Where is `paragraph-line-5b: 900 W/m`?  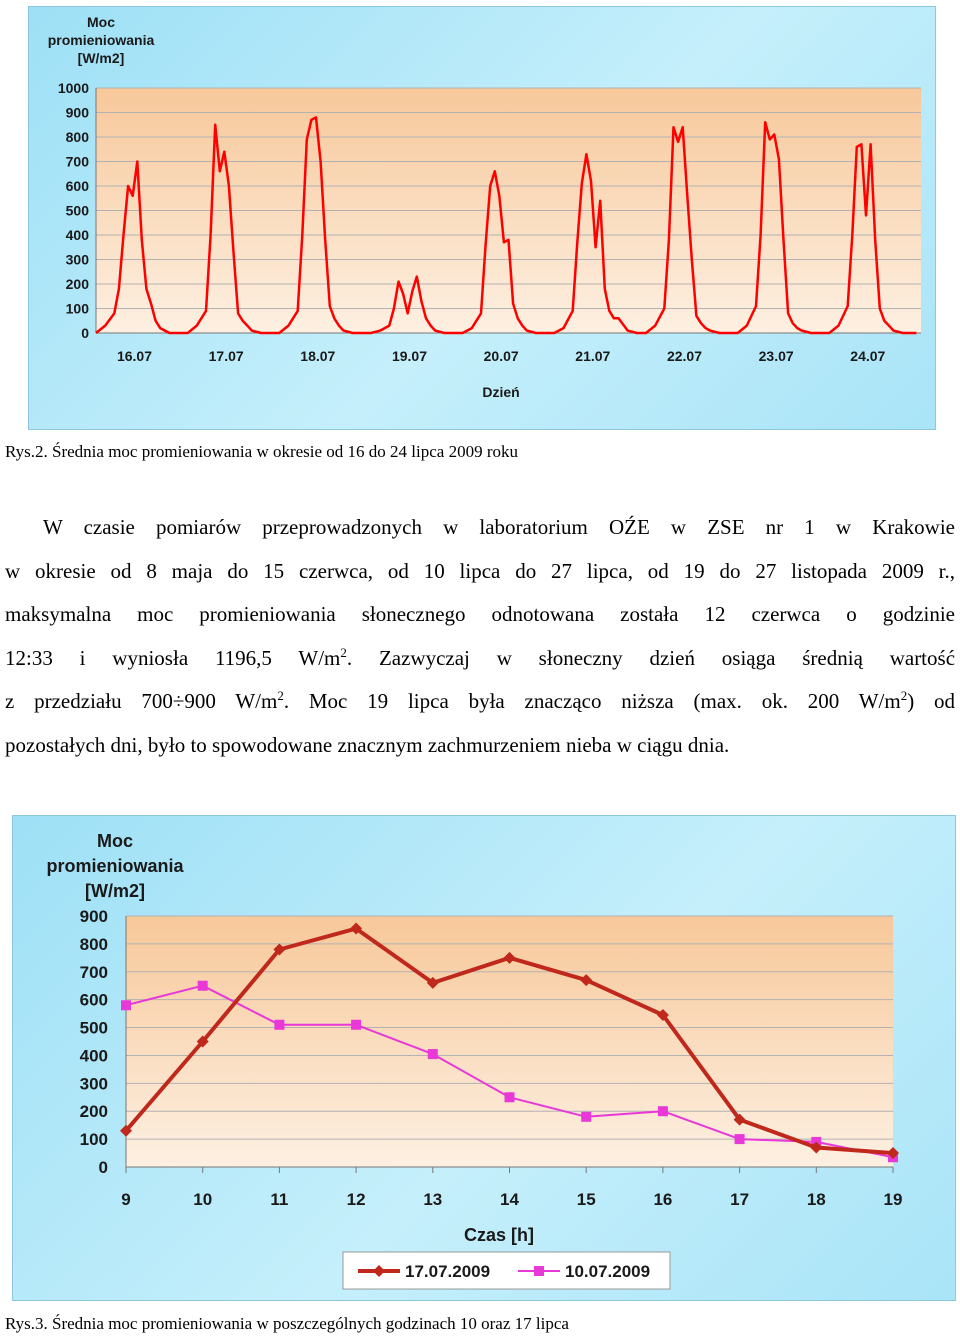 paragraph-line-5b: 900 W/m is located at coordinates (231, 701).